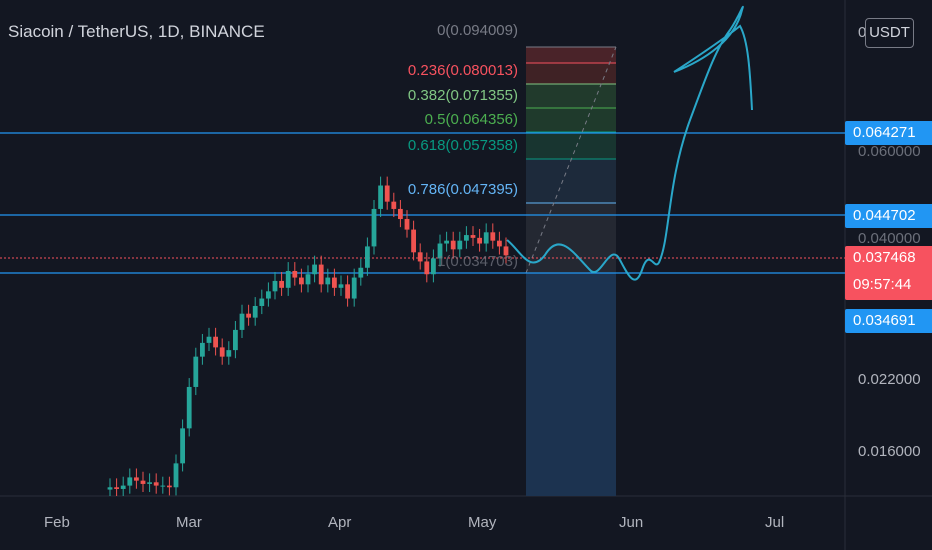 Image resolution: width=932 pixels, height=550 pixels. What do you see at coordinates (889, 238) in the screenshot?
I see `price-tick-hidden-2: 0.040000` at bounding box center [889, 238].